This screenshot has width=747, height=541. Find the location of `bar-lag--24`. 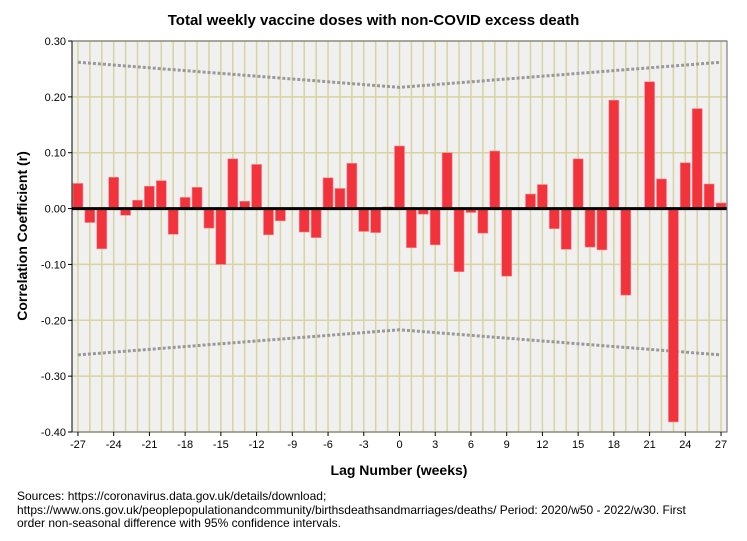

bar-lag--24 is located at coordinates (113, 192).